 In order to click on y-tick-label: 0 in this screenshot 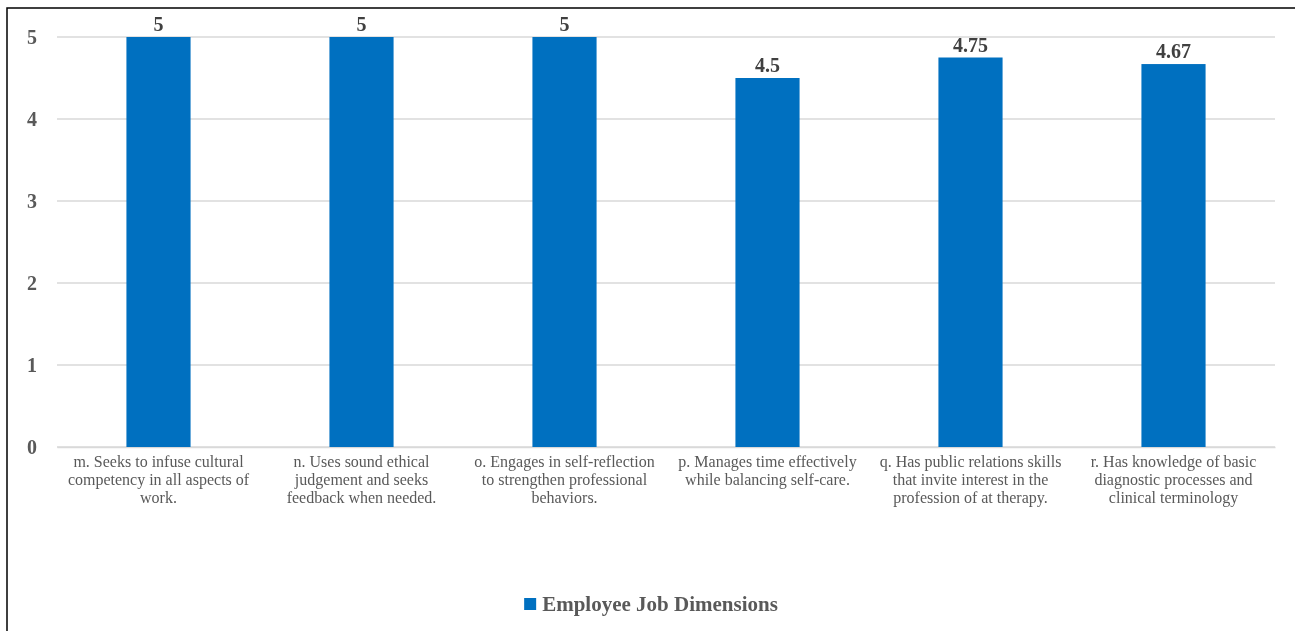, I will do `click(32, 446)`.